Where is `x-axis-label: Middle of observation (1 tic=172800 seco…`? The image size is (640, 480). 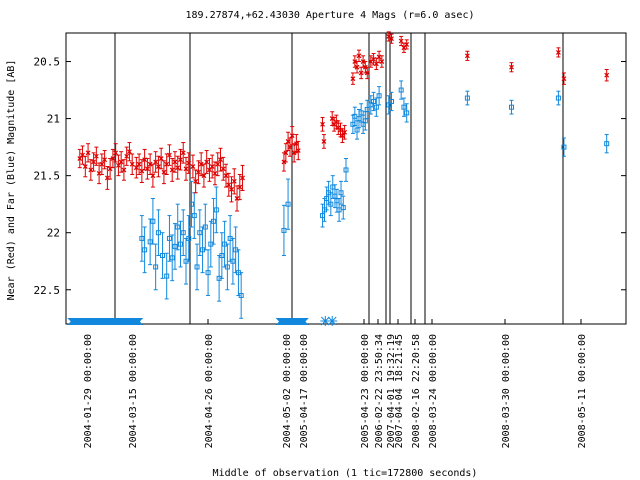
x-axis-label: Middle of observation (1 tic=172800 seco… is located at coordinates (345, 473).